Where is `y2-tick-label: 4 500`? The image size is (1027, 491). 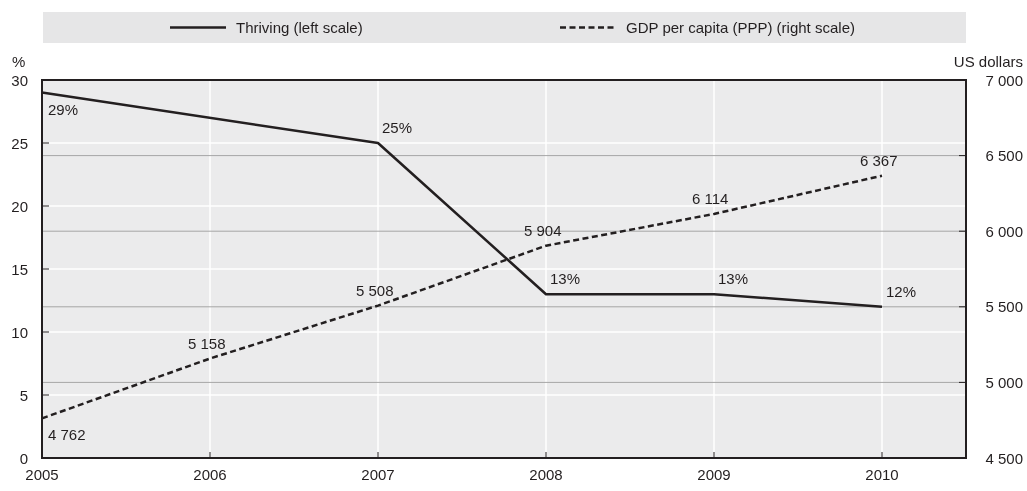
y2-tick-label: 4 500 is located at coordinates (1004, 458).